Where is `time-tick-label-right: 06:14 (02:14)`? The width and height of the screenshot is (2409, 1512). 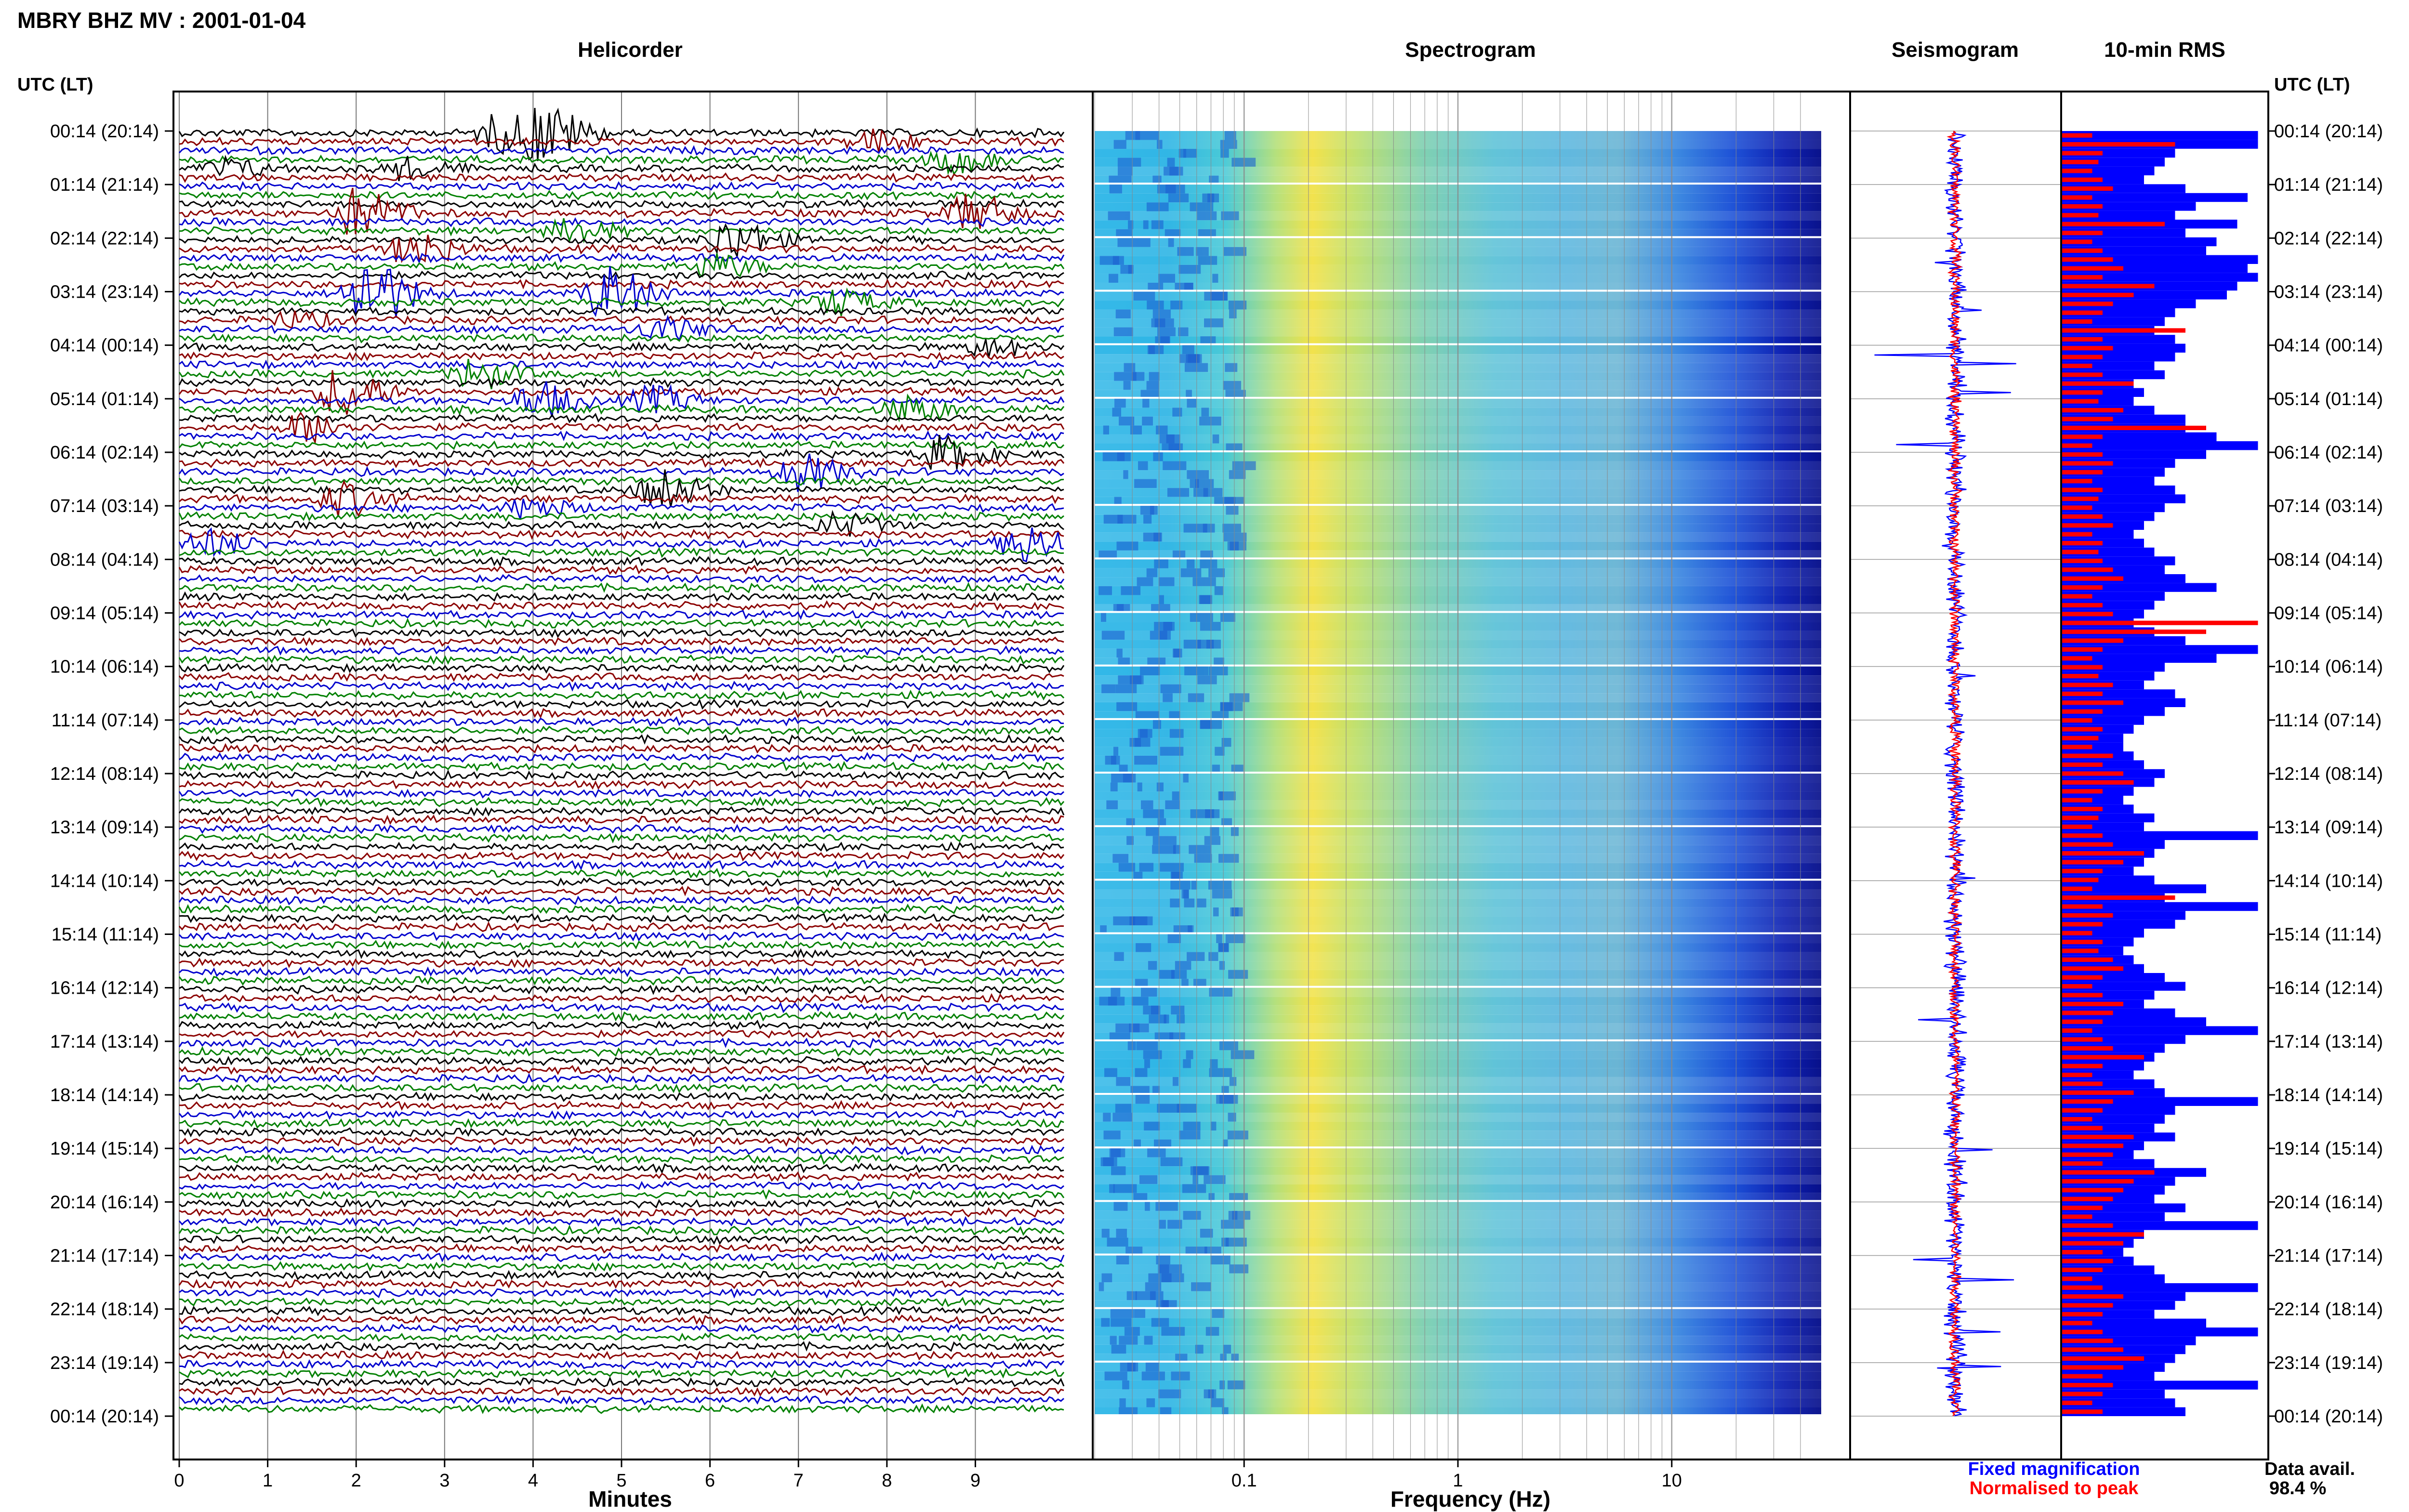
time-tick-label-right: 06:14 (02:14) is located at coordinates (2328, 453).